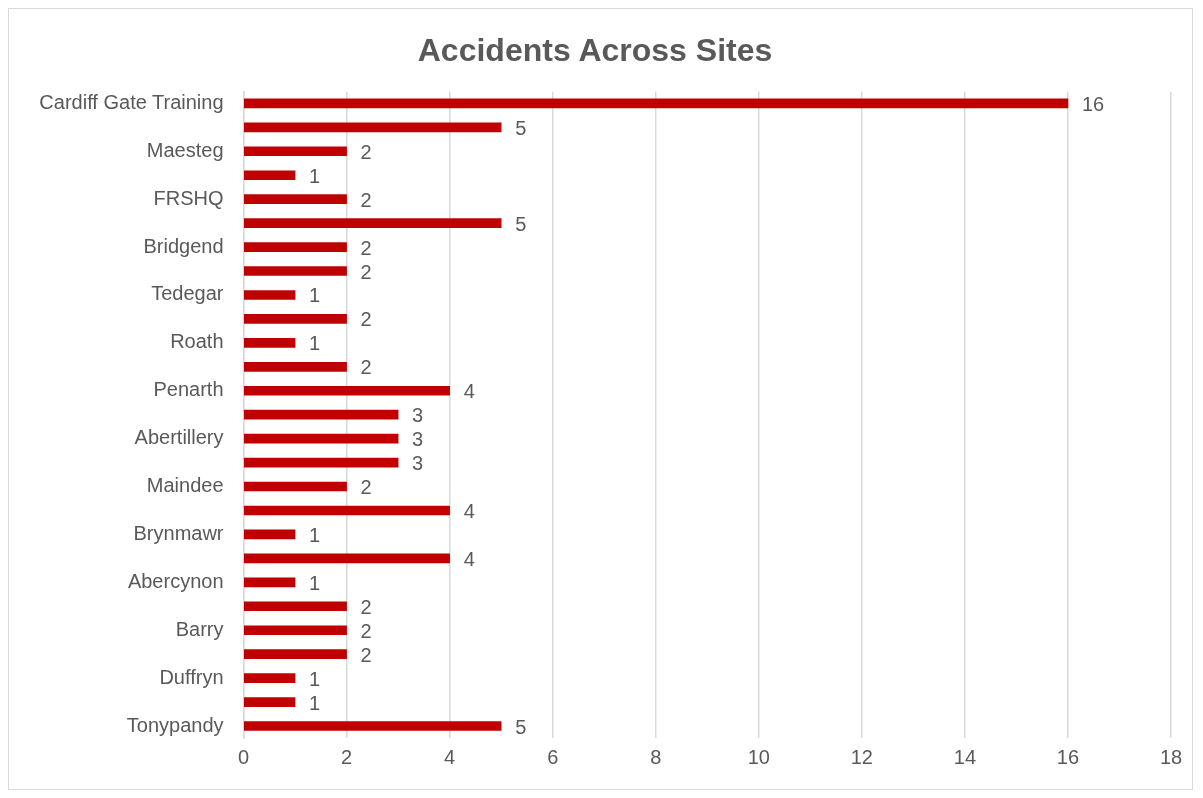 This screenshot has height=798, width=1203. I want to click on y-tick-label: Brynmawr, so click(178, 532).